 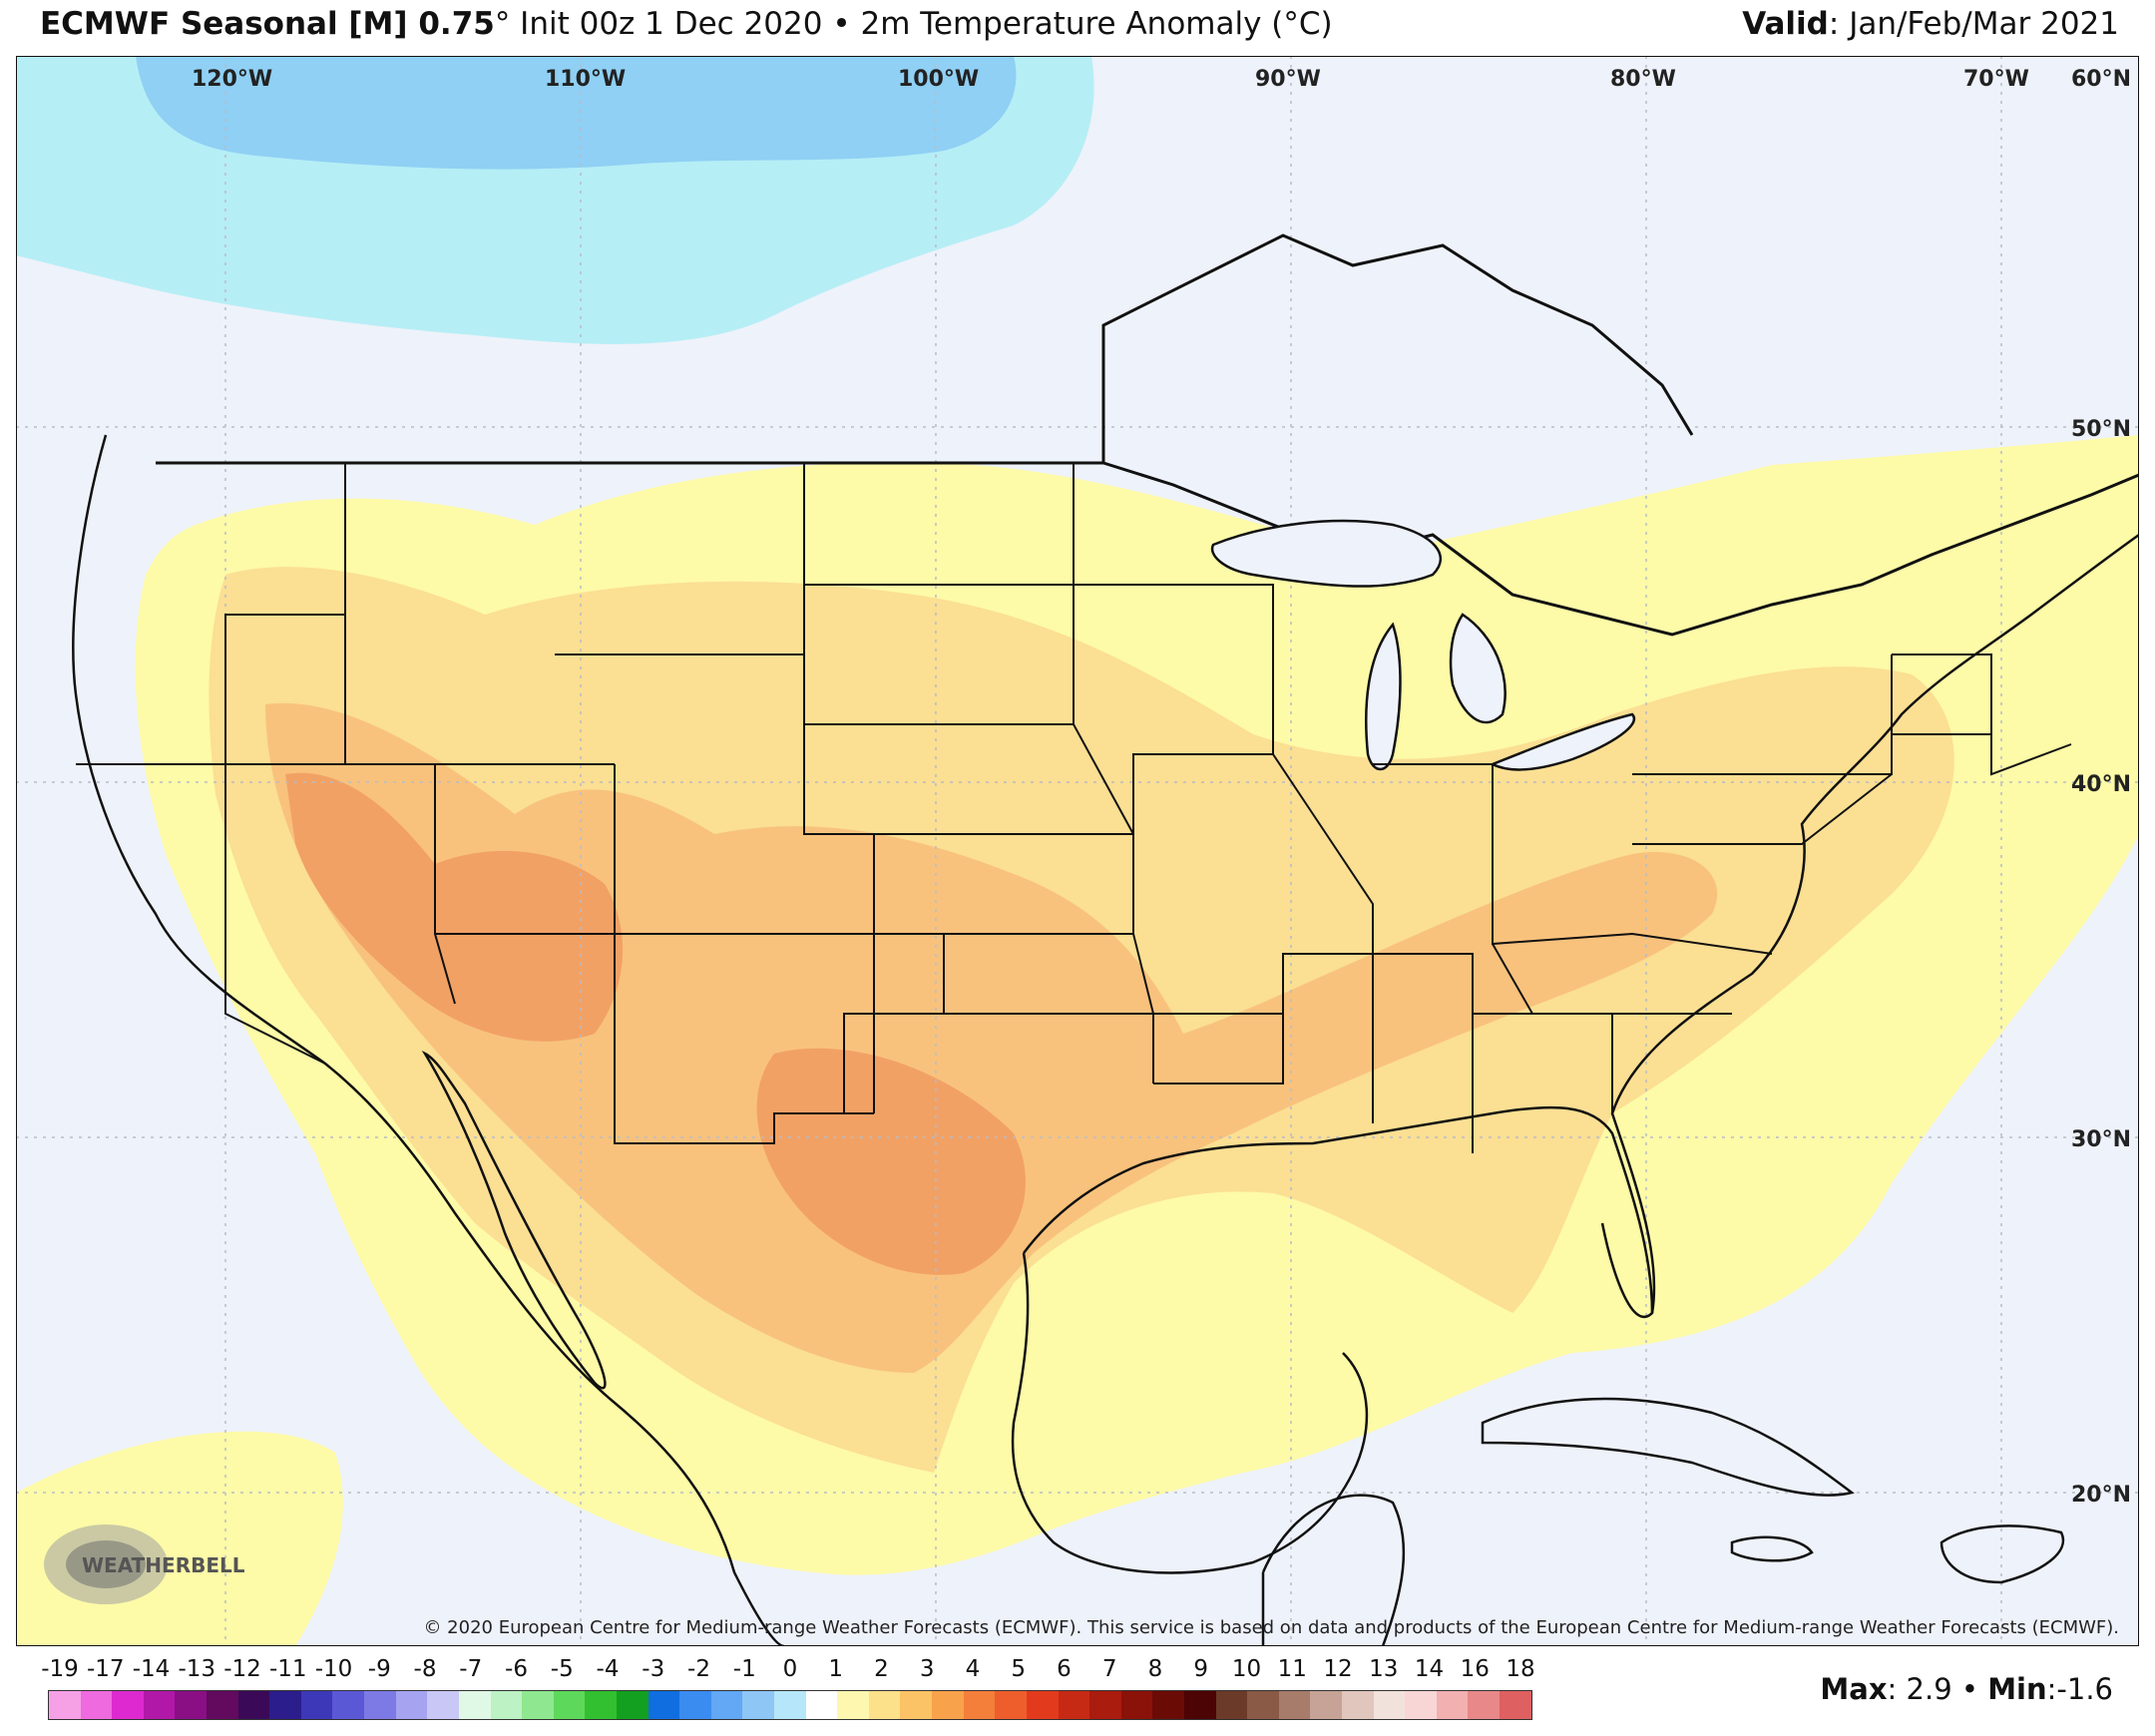 I want to click on legend-tick-label: -14, so click(x=151, y=1669).